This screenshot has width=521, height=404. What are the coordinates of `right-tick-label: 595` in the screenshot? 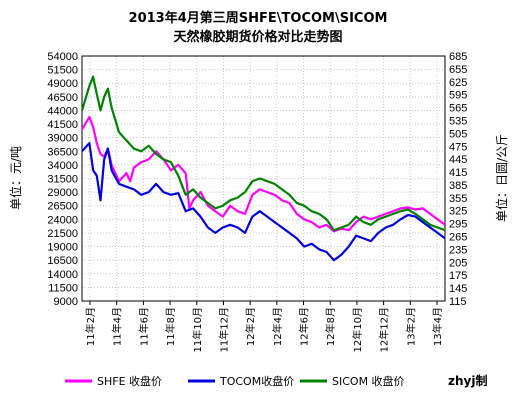 It's located at (458, 96).